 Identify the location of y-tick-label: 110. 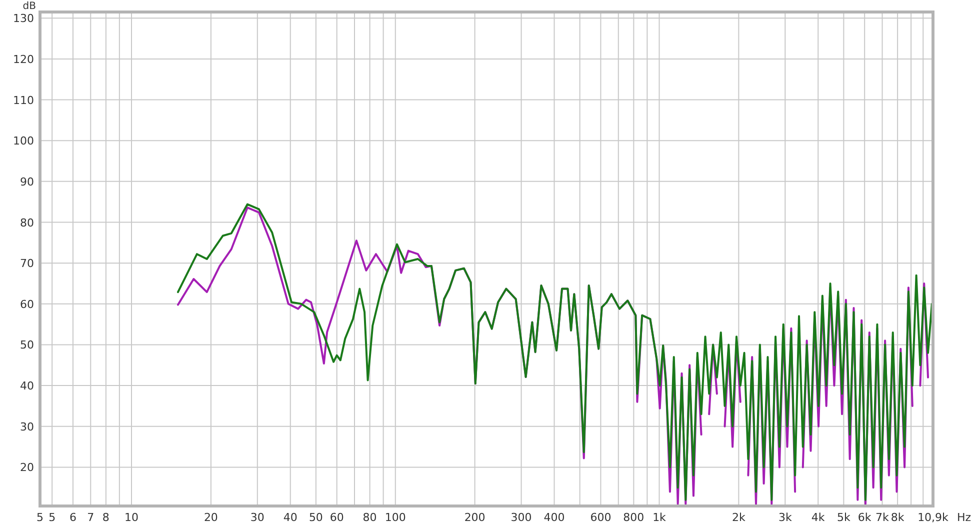
(23, 100).